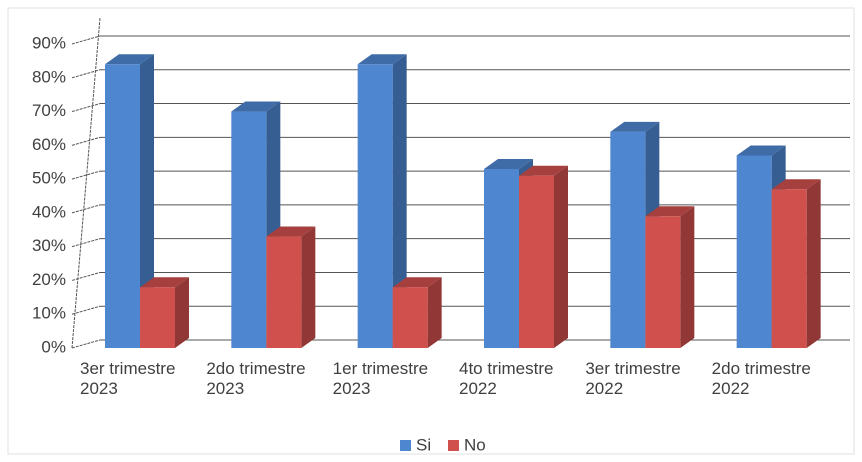 Image resolution: width=862 pixels, height=462 pixels. I want to click on y-tick-label: 90%, so click(49, 42).